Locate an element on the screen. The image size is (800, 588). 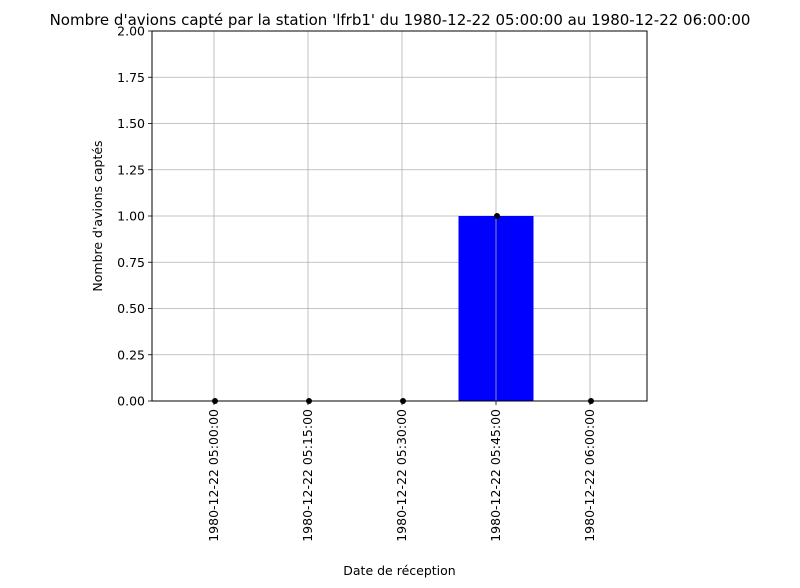
y-tick-label: 1.75 is located at coordinates (131, 77).